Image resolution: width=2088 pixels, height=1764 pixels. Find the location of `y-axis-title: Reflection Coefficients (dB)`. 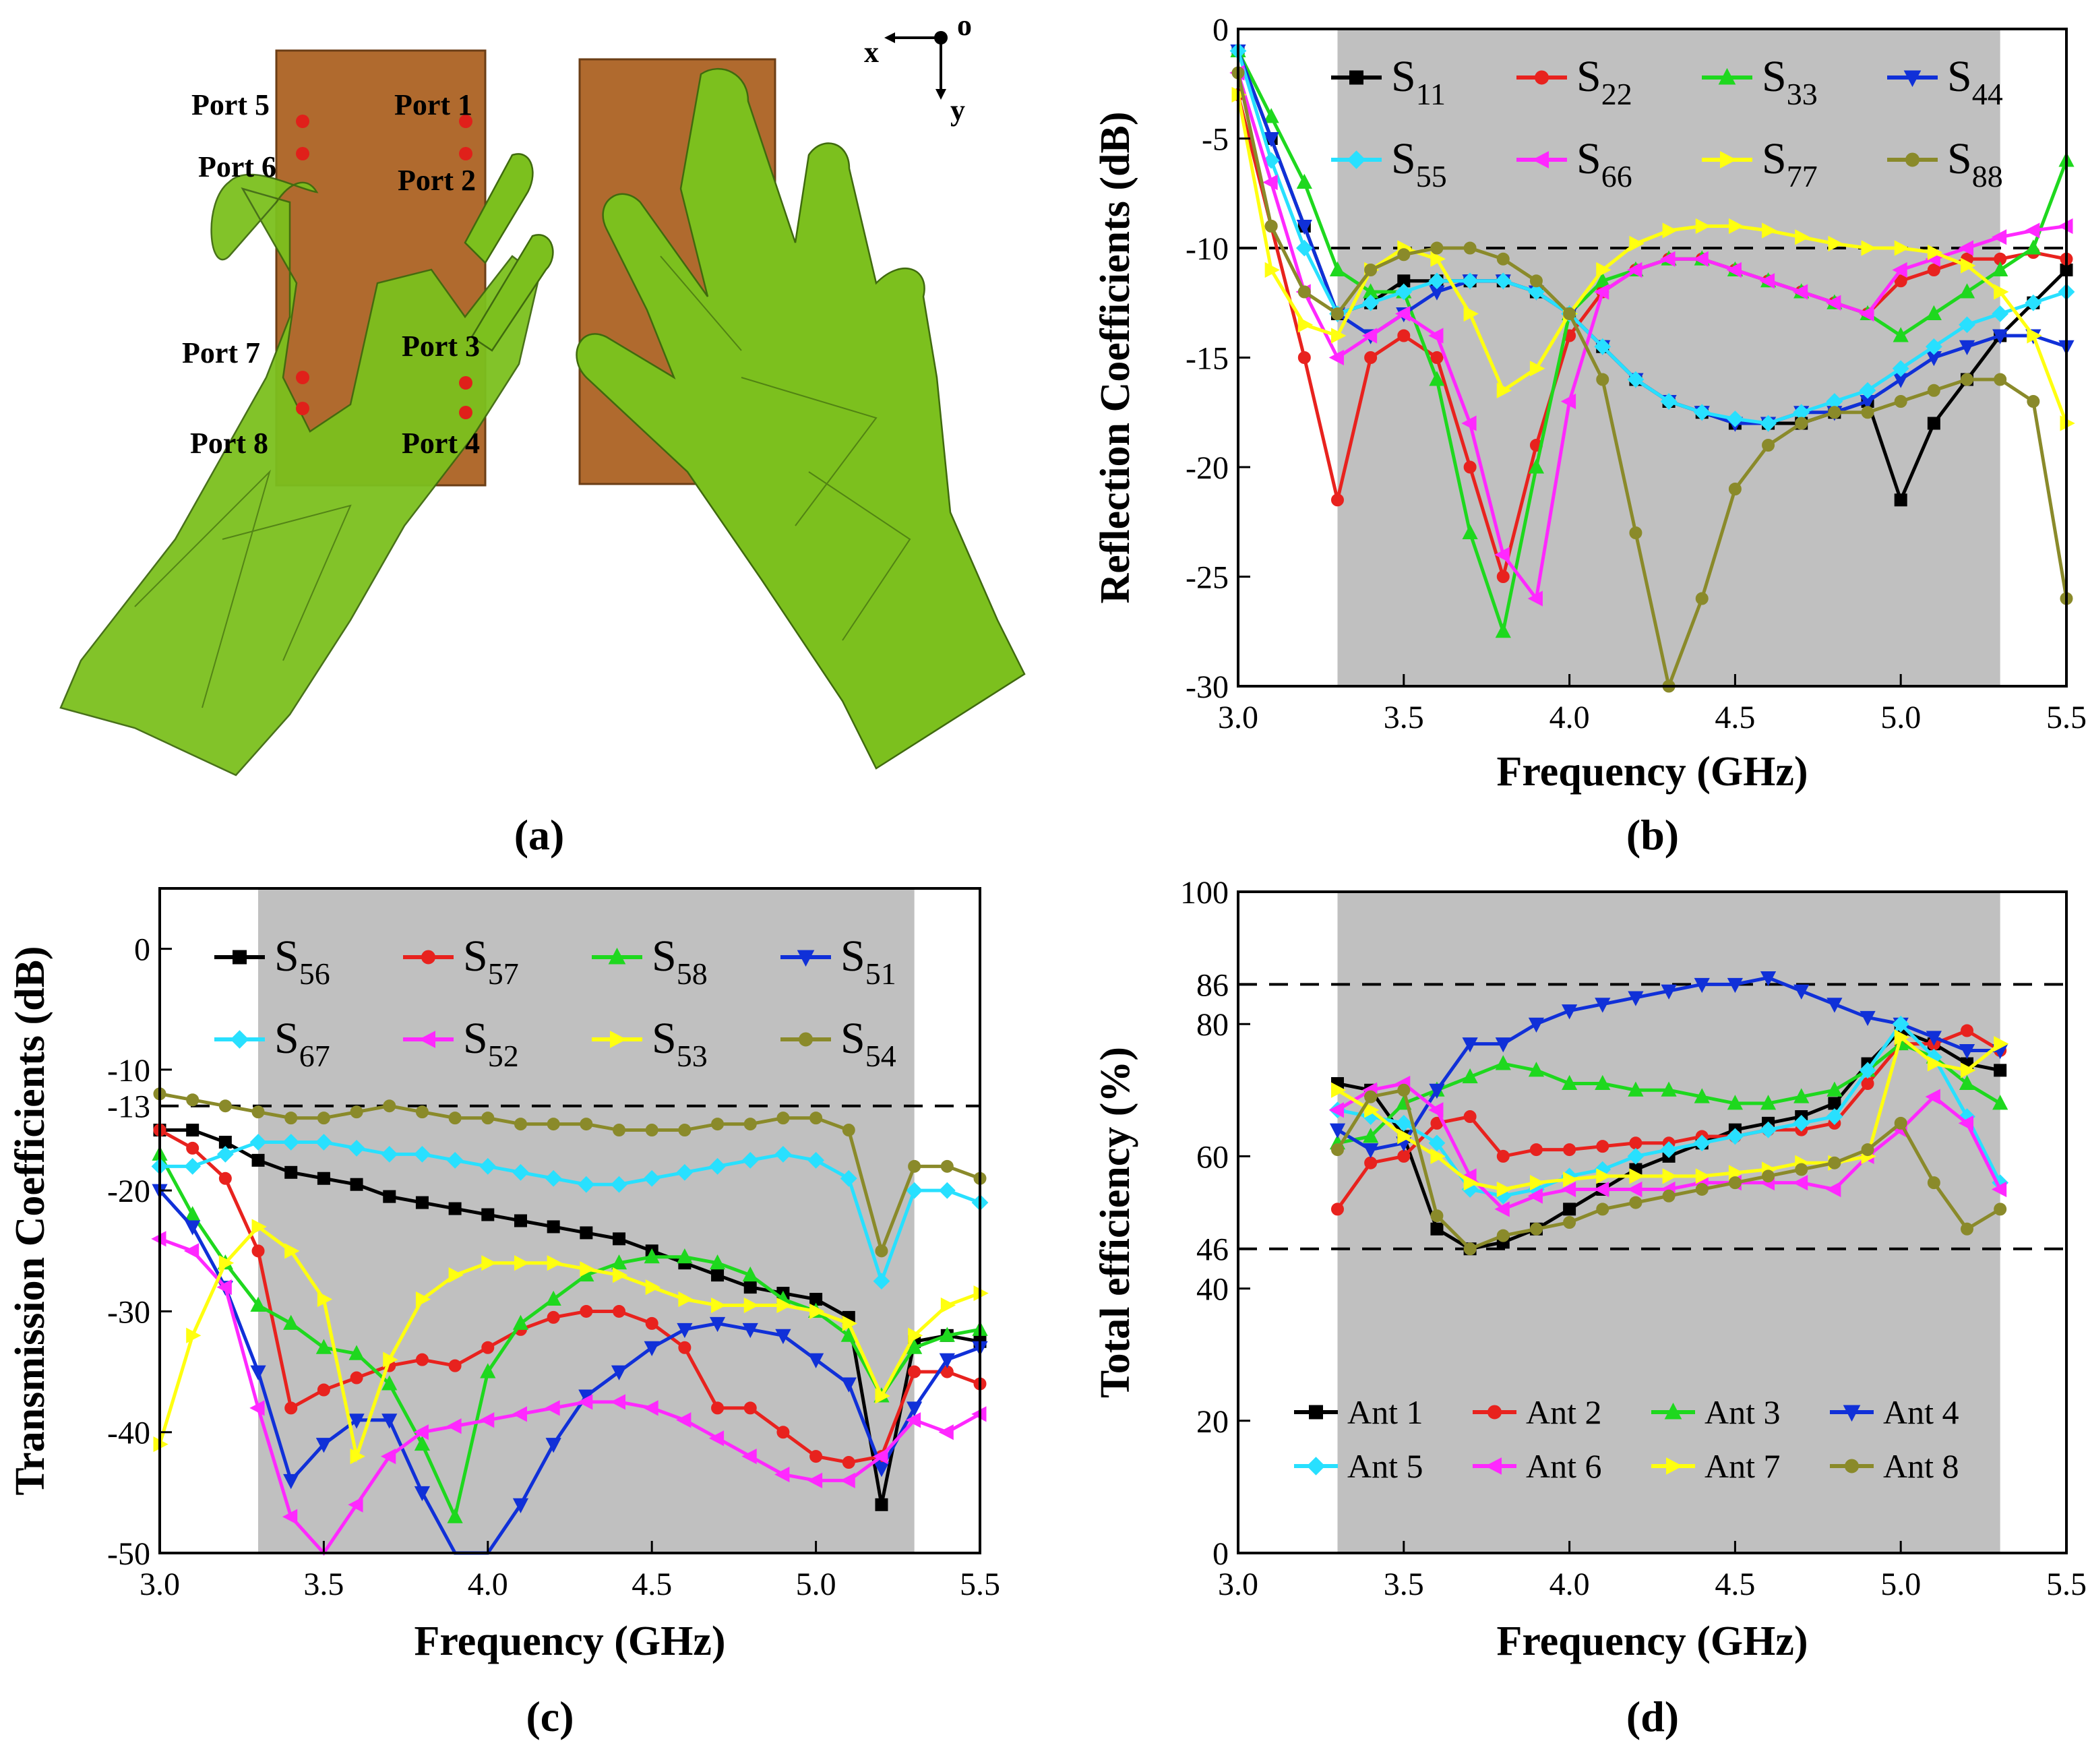

y-axis-title: Reflection Coefficients (dB) is located at coordinates (1115, 357).